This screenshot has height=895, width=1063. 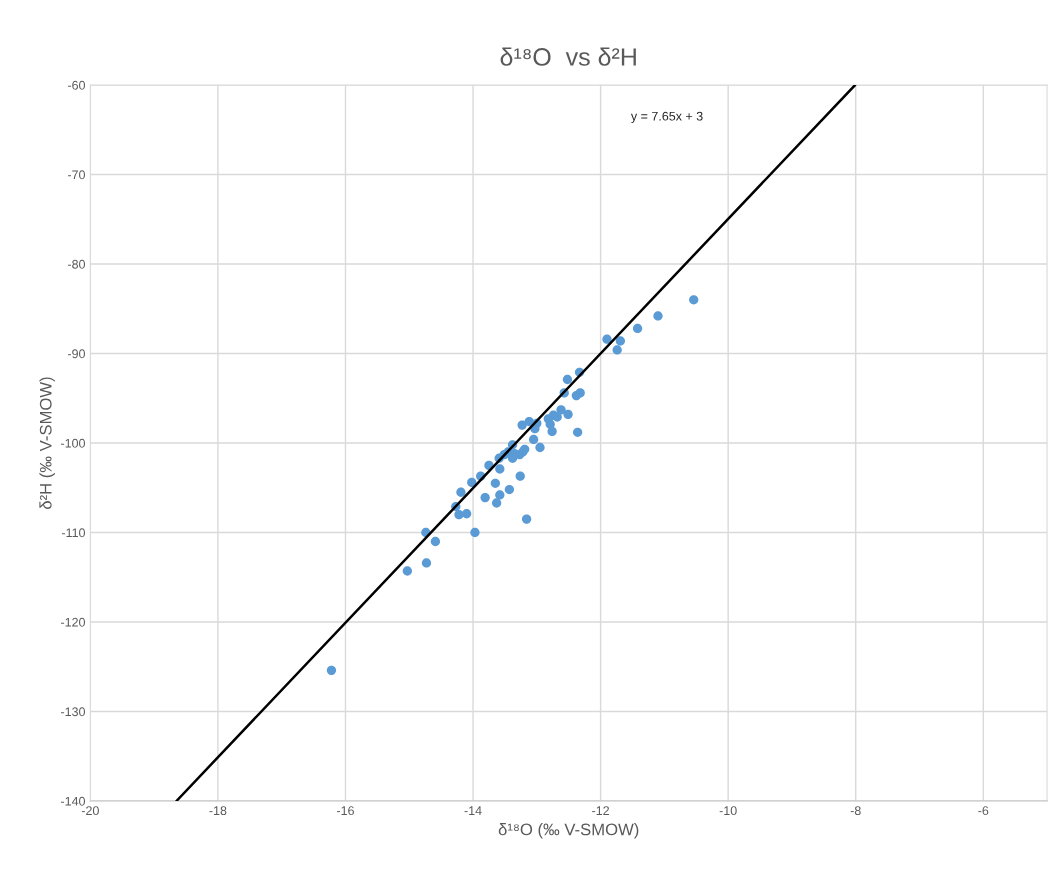 What do you see at coordinates (983, 811) in the screenshot?
I see `x-tick-label: -6` at bounding box center [983, 811].